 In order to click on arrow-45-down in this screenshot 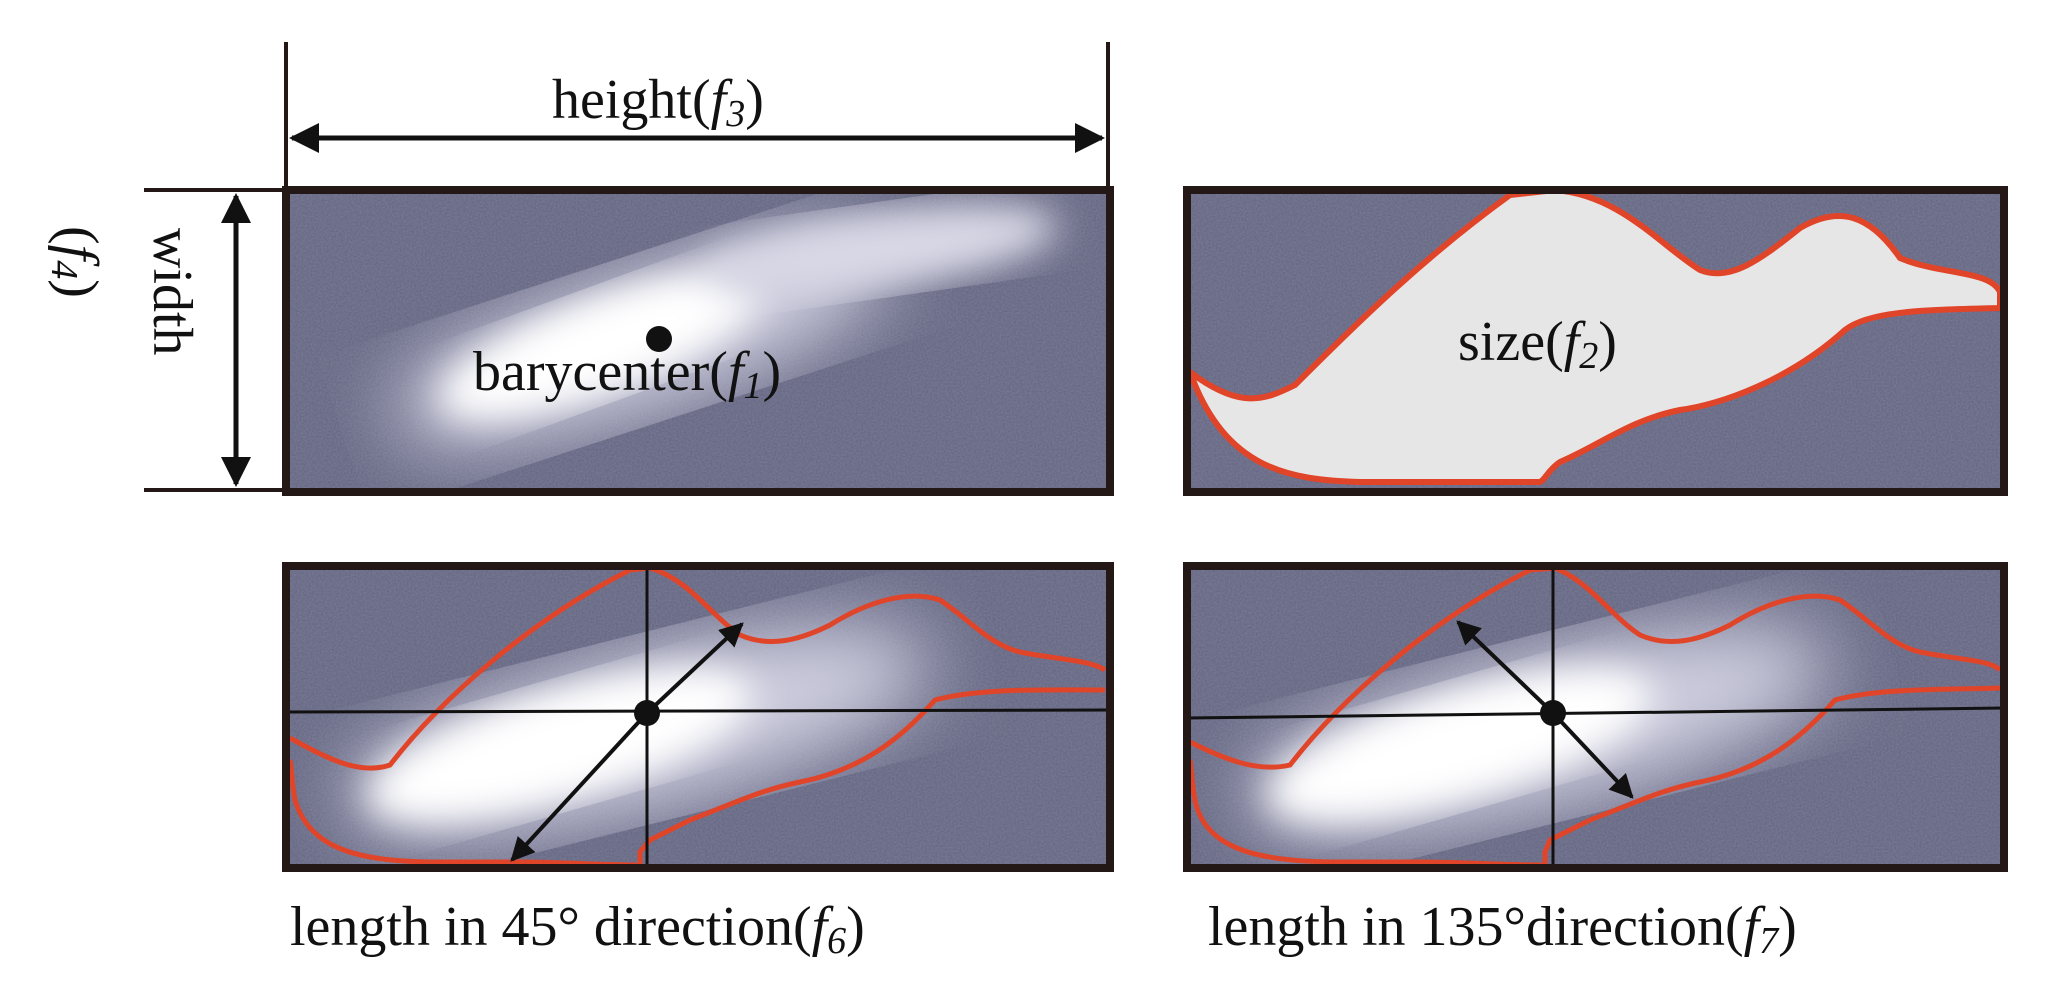, I will do `click(579, 786)`.